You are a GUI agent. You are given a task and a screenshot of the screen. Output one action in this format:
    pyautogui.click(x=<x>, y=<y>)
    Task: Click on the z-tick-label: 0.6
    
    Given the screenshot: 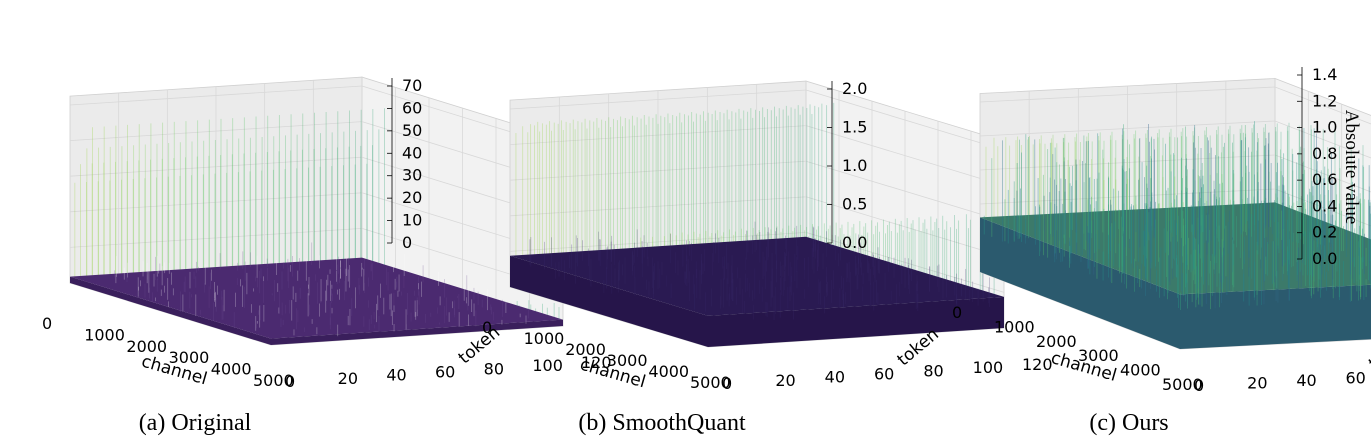 What is the action you would take?
    pyautogui.click(x=1324, y=179)
    